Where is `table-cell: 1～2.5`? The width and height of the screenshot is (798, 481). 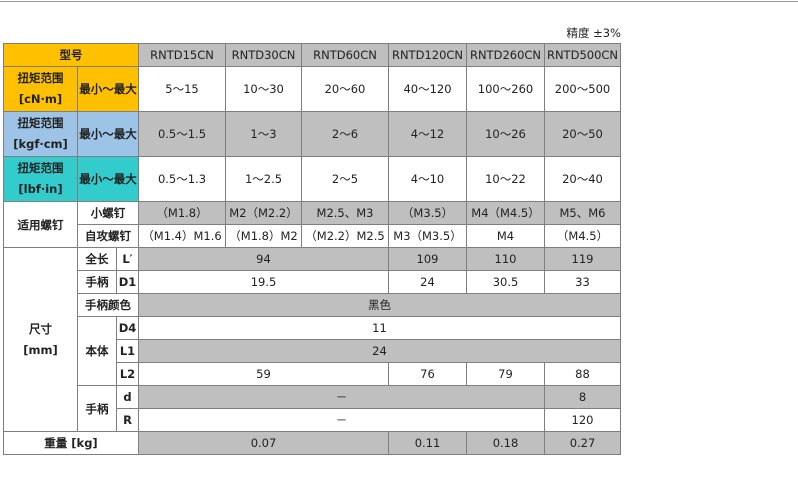
table-cell: 1～2.5 is located at coordinates (263, 179).